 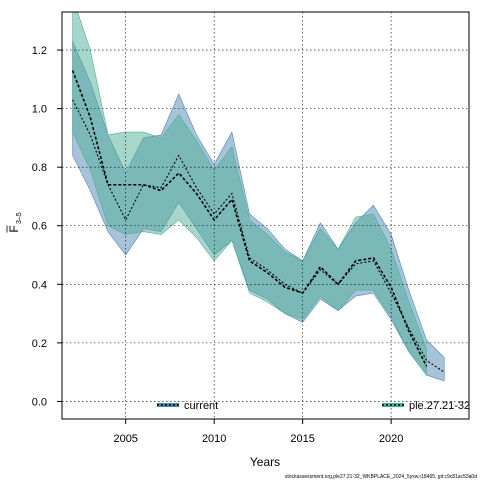 What do you see at coordinates (39, 168) in the screenshot?
I see `y-tick-label: 0.8` at bounding box center [39, 168].